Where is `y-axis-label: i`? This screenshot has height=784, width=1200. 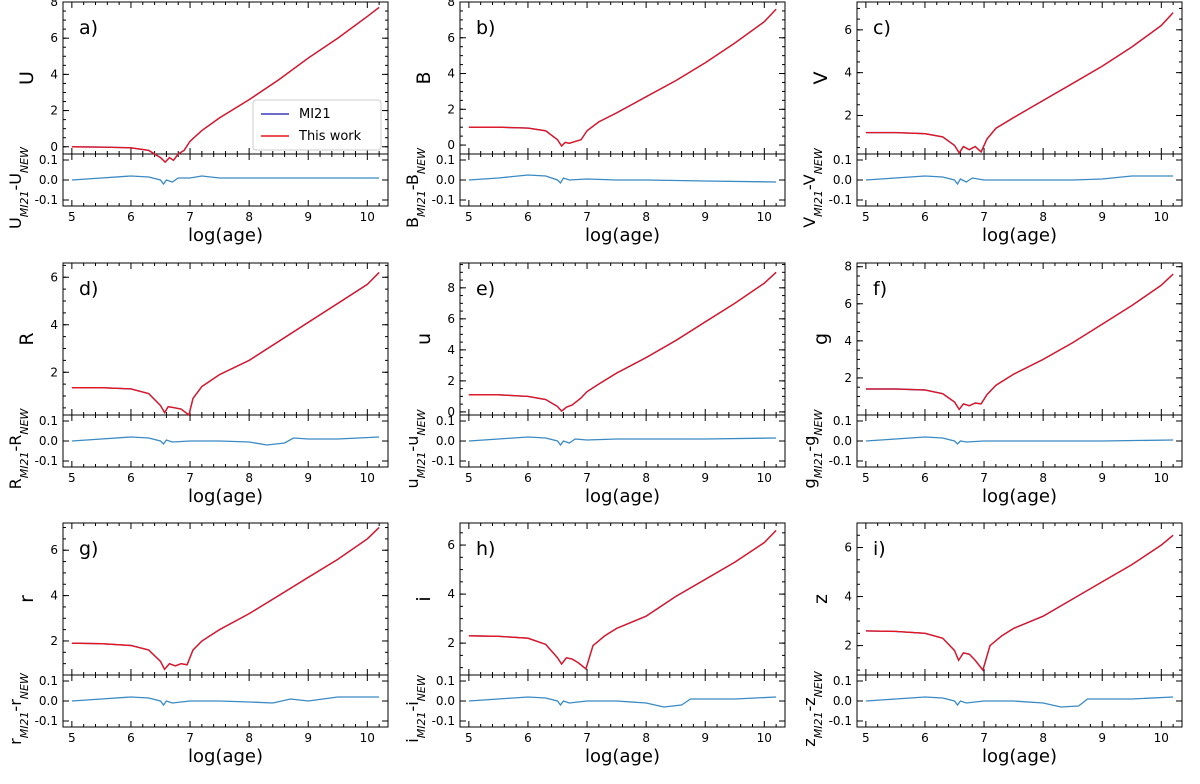
y-axis-label: i is located at coordinates (424, 598).